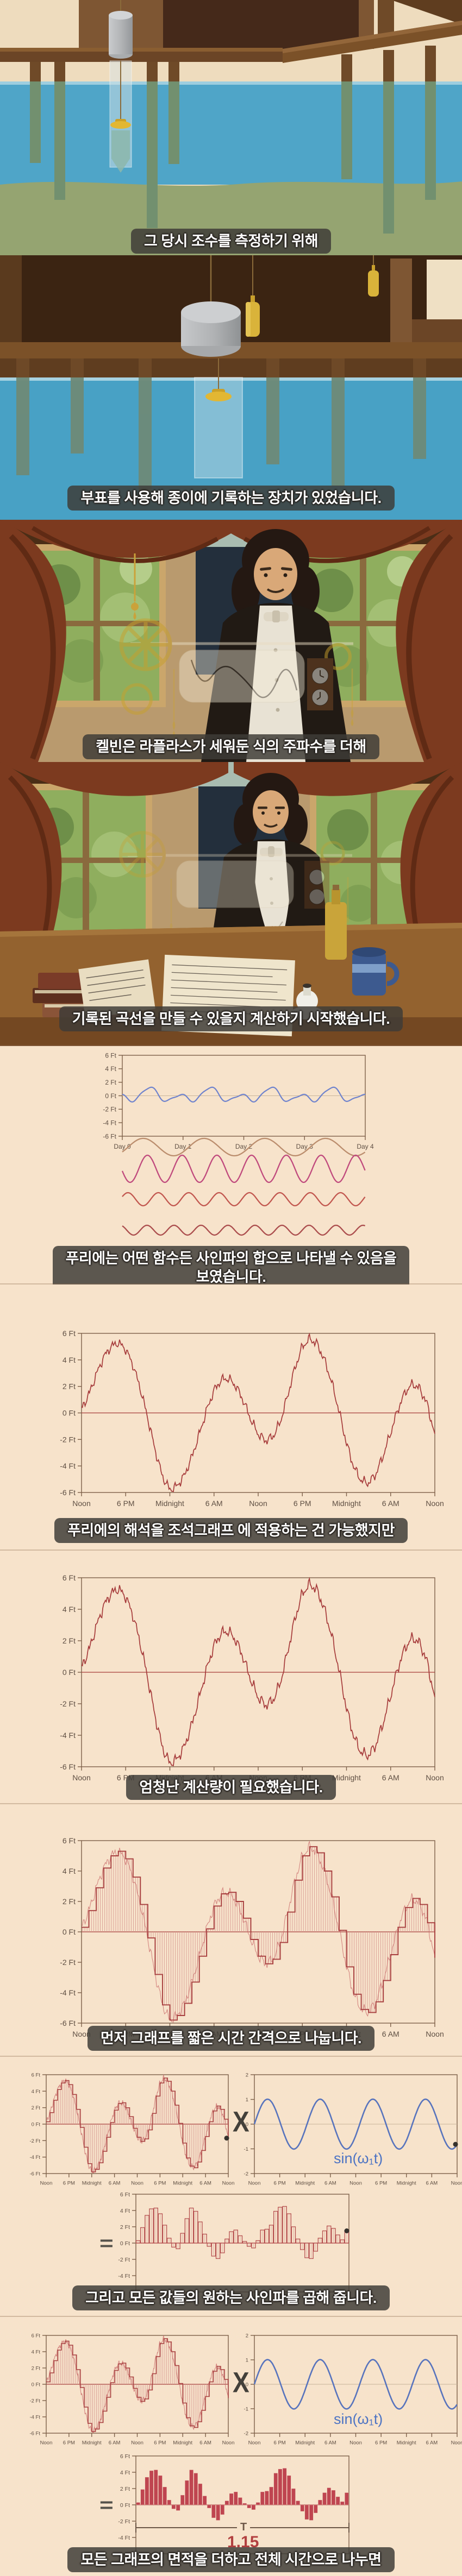 The height and width of the screenshot is (2576, 462). What do you see at coordinates (338, 657) in the screenshot?
I see `machine-wheel-right` at bounding box center [338, 657].